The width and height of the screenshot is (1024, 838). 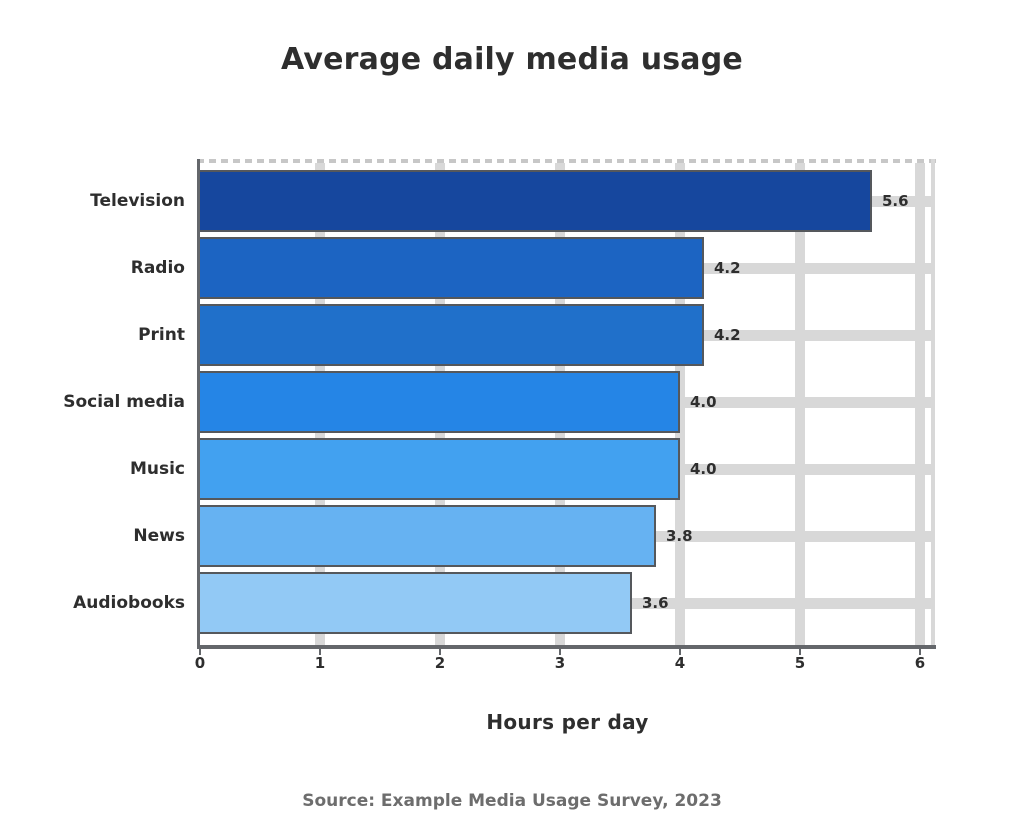 I want to click on y-axis-label: Print, so click(x=161, y=335).